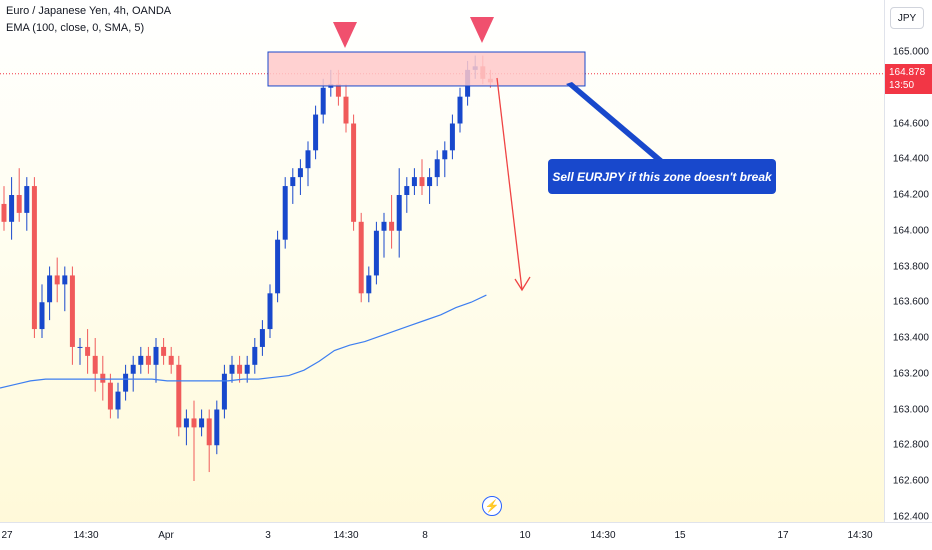  Describe the element at coordinates (910, 517) in the screenshot. I see `y-tick-label: 162.400` at that location.